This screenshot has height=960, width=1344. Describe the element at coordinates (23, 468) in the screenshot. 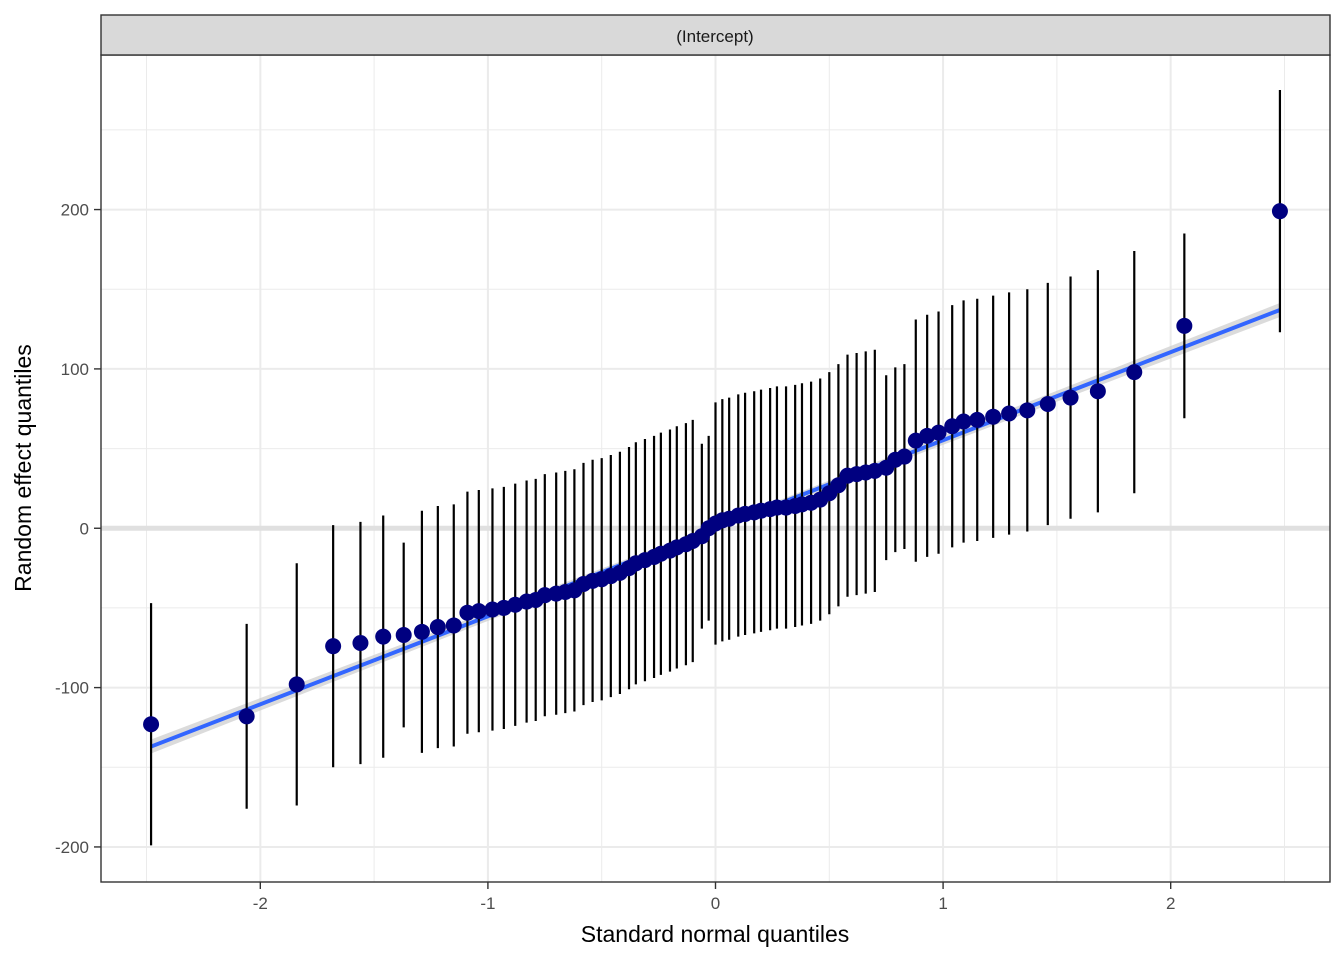

I see `y-axis-title: Random effect quantiles` at that location.